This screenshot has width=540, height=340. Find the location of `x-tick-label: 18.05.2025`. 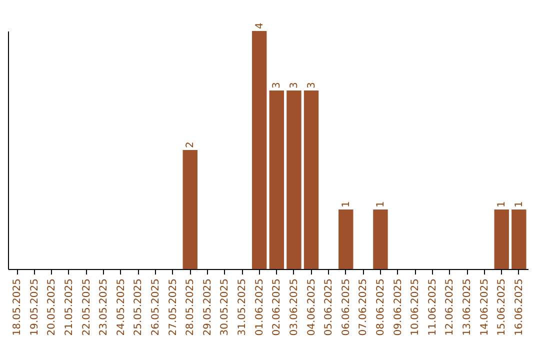

x-tick-label: 18.05.2025 is located at coordinates (18, 307).